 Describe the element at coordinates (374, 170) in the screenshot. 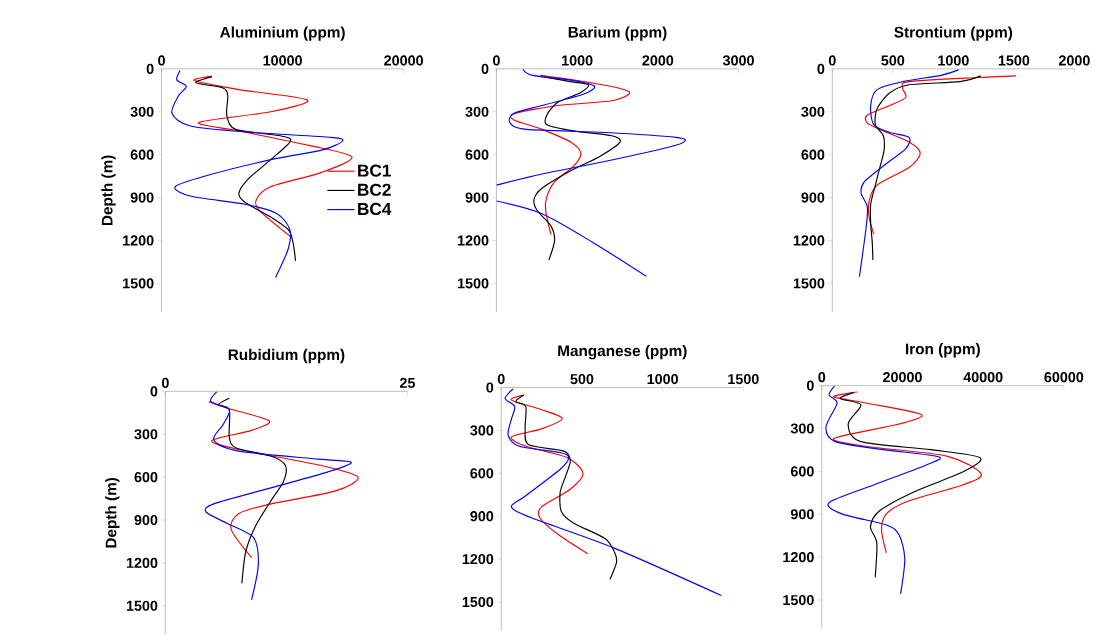

I see `legend-label: BC1` at that location.